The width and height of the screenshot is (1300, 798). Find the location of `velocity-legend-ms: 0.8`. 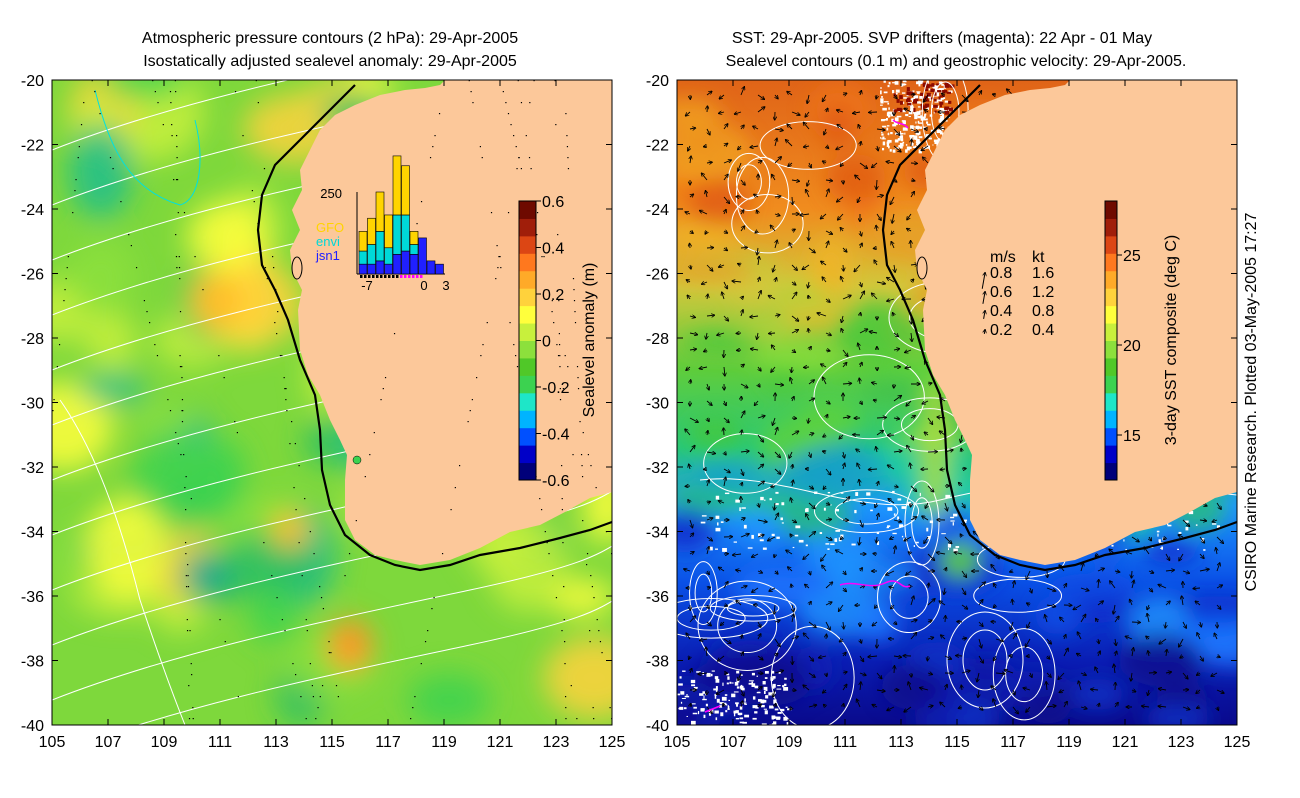

velocity-legend-ms: 0.8 is located at coordinates (1001, 273).